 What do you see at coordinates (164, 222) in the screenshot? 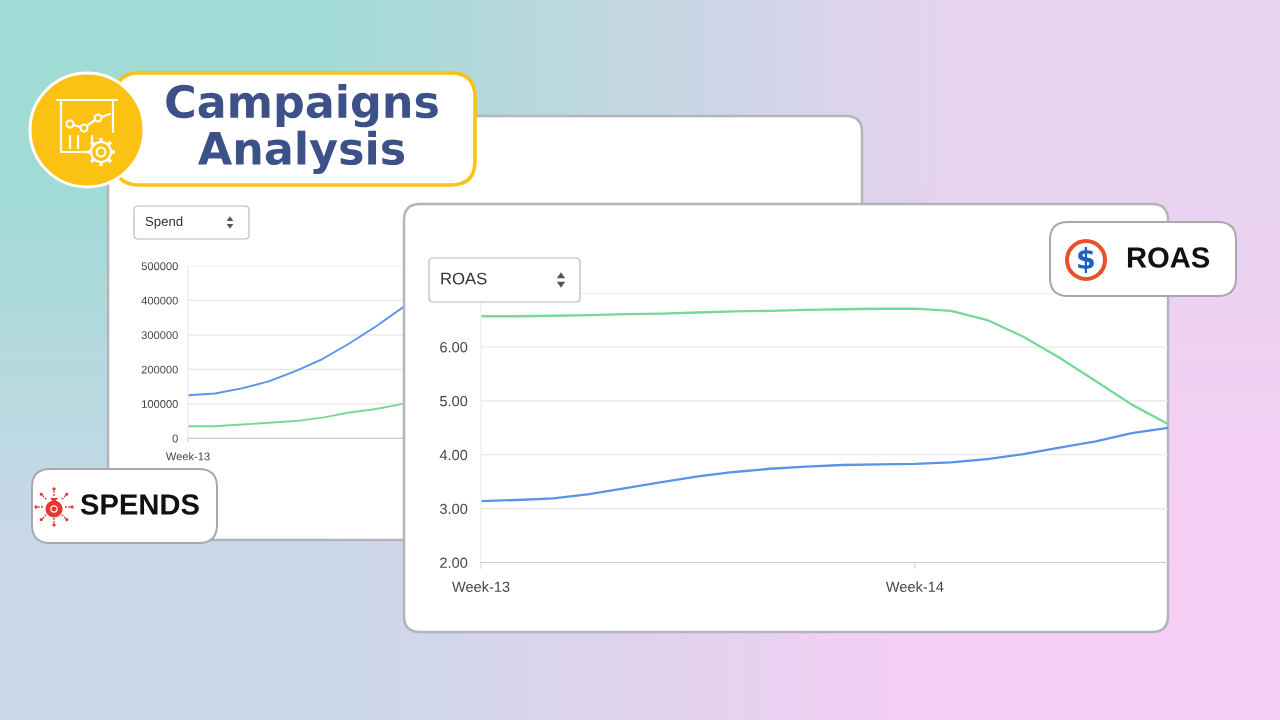
I see `chart-subtitle: Spend` at bounding box center [164, 222].